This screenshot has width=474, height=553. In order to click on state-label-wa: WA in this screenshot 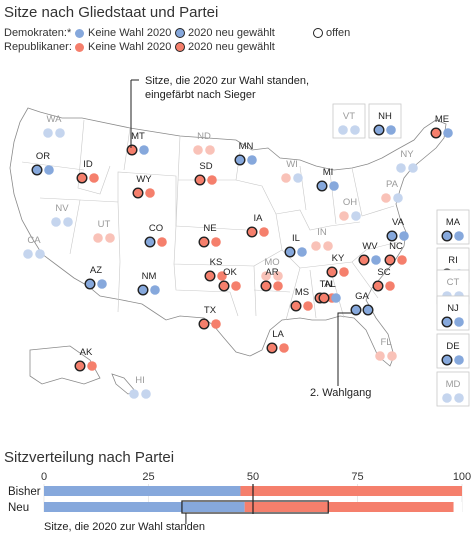, I will do `click(54, 119)`.